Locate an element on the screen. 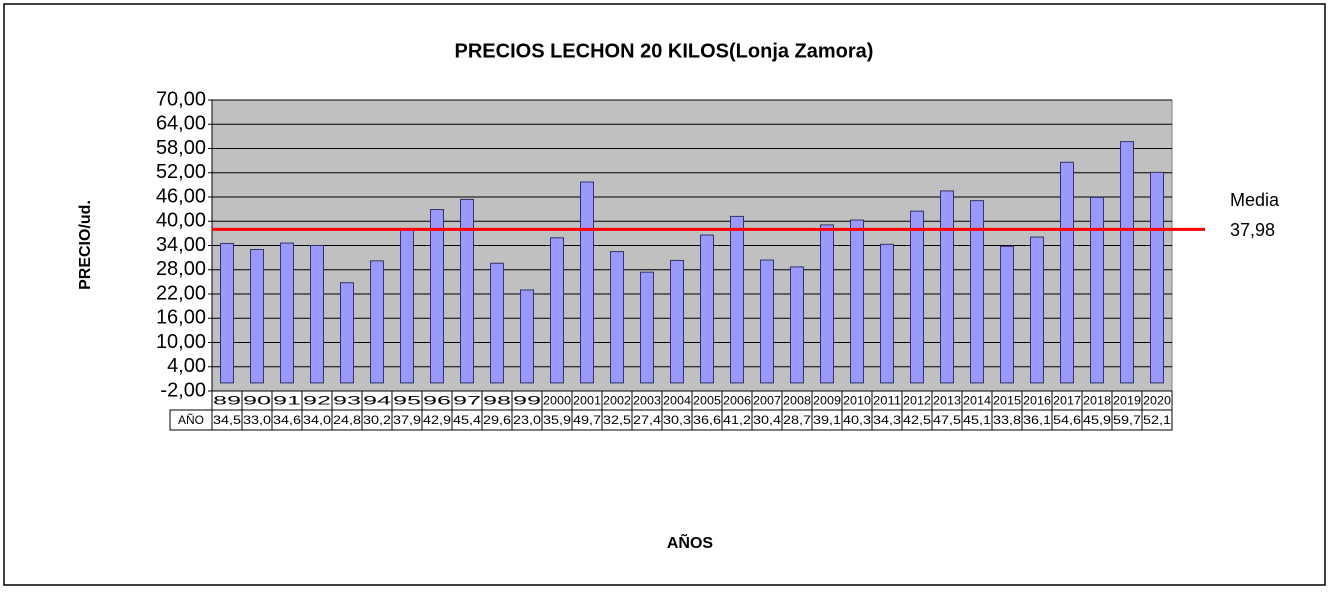 This screenshot has width=1329, height=594. x-tick-label: 91 is located at coordinates (287, 401).